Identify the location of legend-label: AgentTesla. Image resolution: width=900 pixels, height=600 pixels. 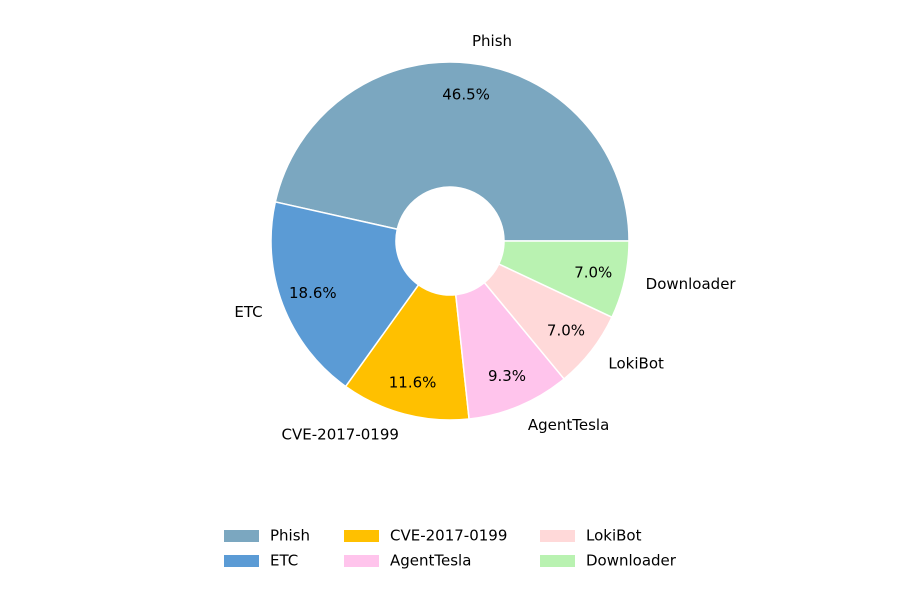
(430, 561).